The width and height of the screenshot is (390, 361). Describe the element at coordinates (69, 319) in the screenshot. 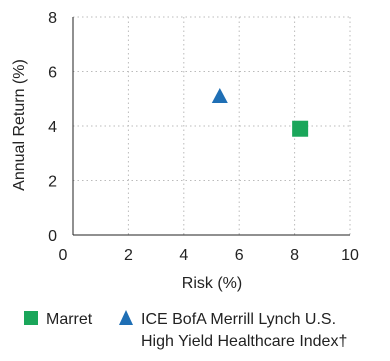

I see `legend-label-marret: Marret` at that location.